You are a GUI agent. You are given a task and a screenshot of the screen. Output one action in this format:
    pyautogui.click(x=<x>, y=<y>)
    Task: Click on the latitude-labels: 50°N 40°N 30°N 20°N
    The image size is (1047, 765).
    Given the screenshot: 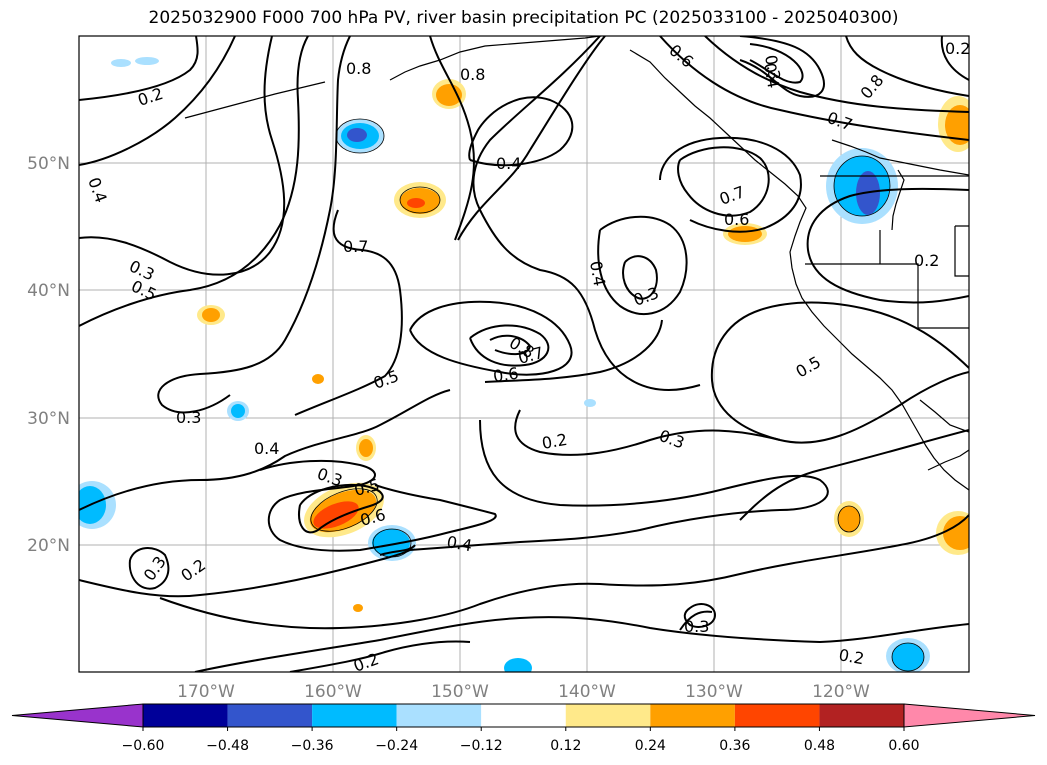 What is the action you would take?
    pyautogui.click(x=48, y=355)
    